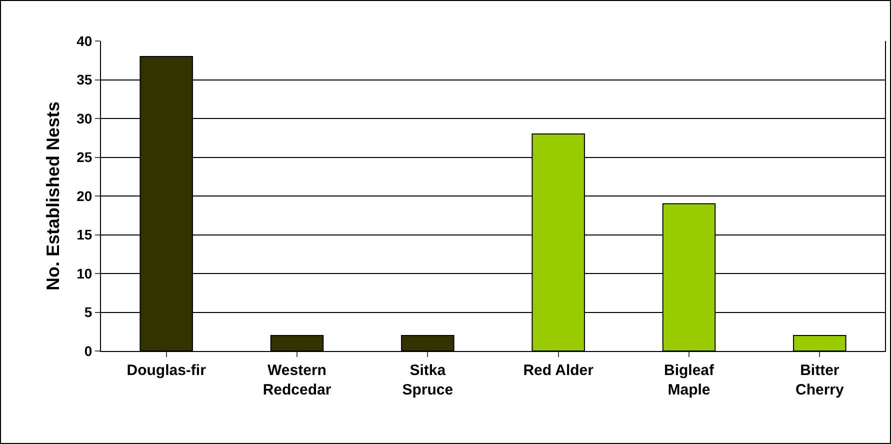 The height and width of the screenshot is (444, 891). I want to click on y-tick-label: 25, so click(84, 157).